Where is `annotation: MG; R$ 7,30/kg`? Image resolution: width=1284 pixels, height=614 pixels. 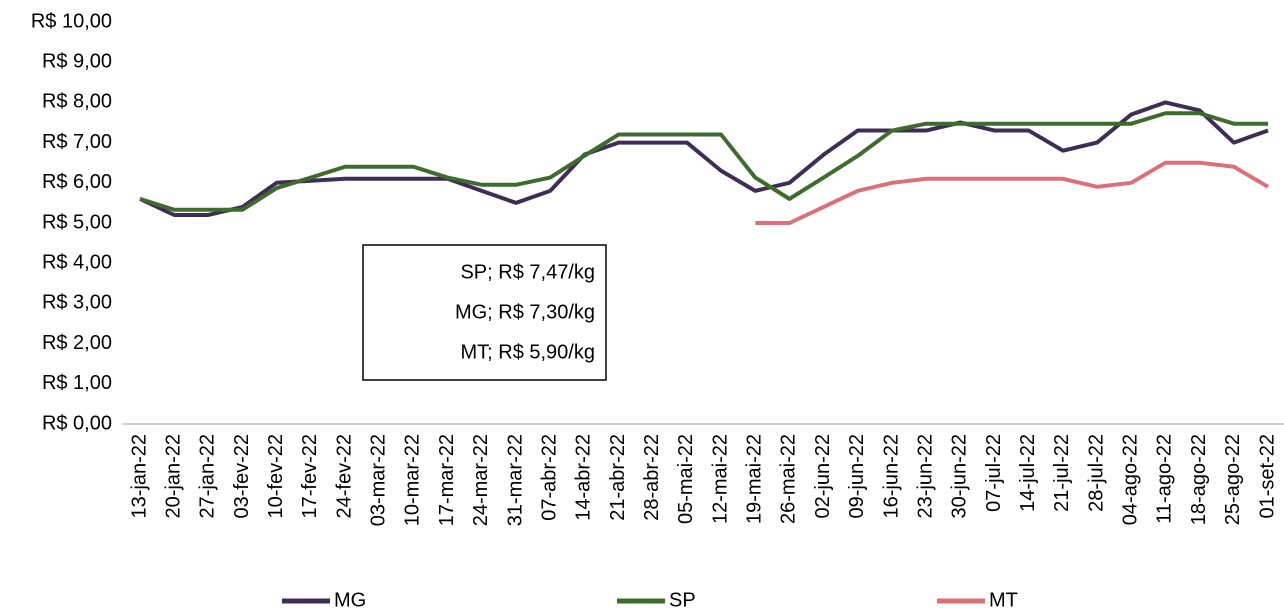
annotation: MG; R$ 7,30/kg is located at coordinates (525, 312).